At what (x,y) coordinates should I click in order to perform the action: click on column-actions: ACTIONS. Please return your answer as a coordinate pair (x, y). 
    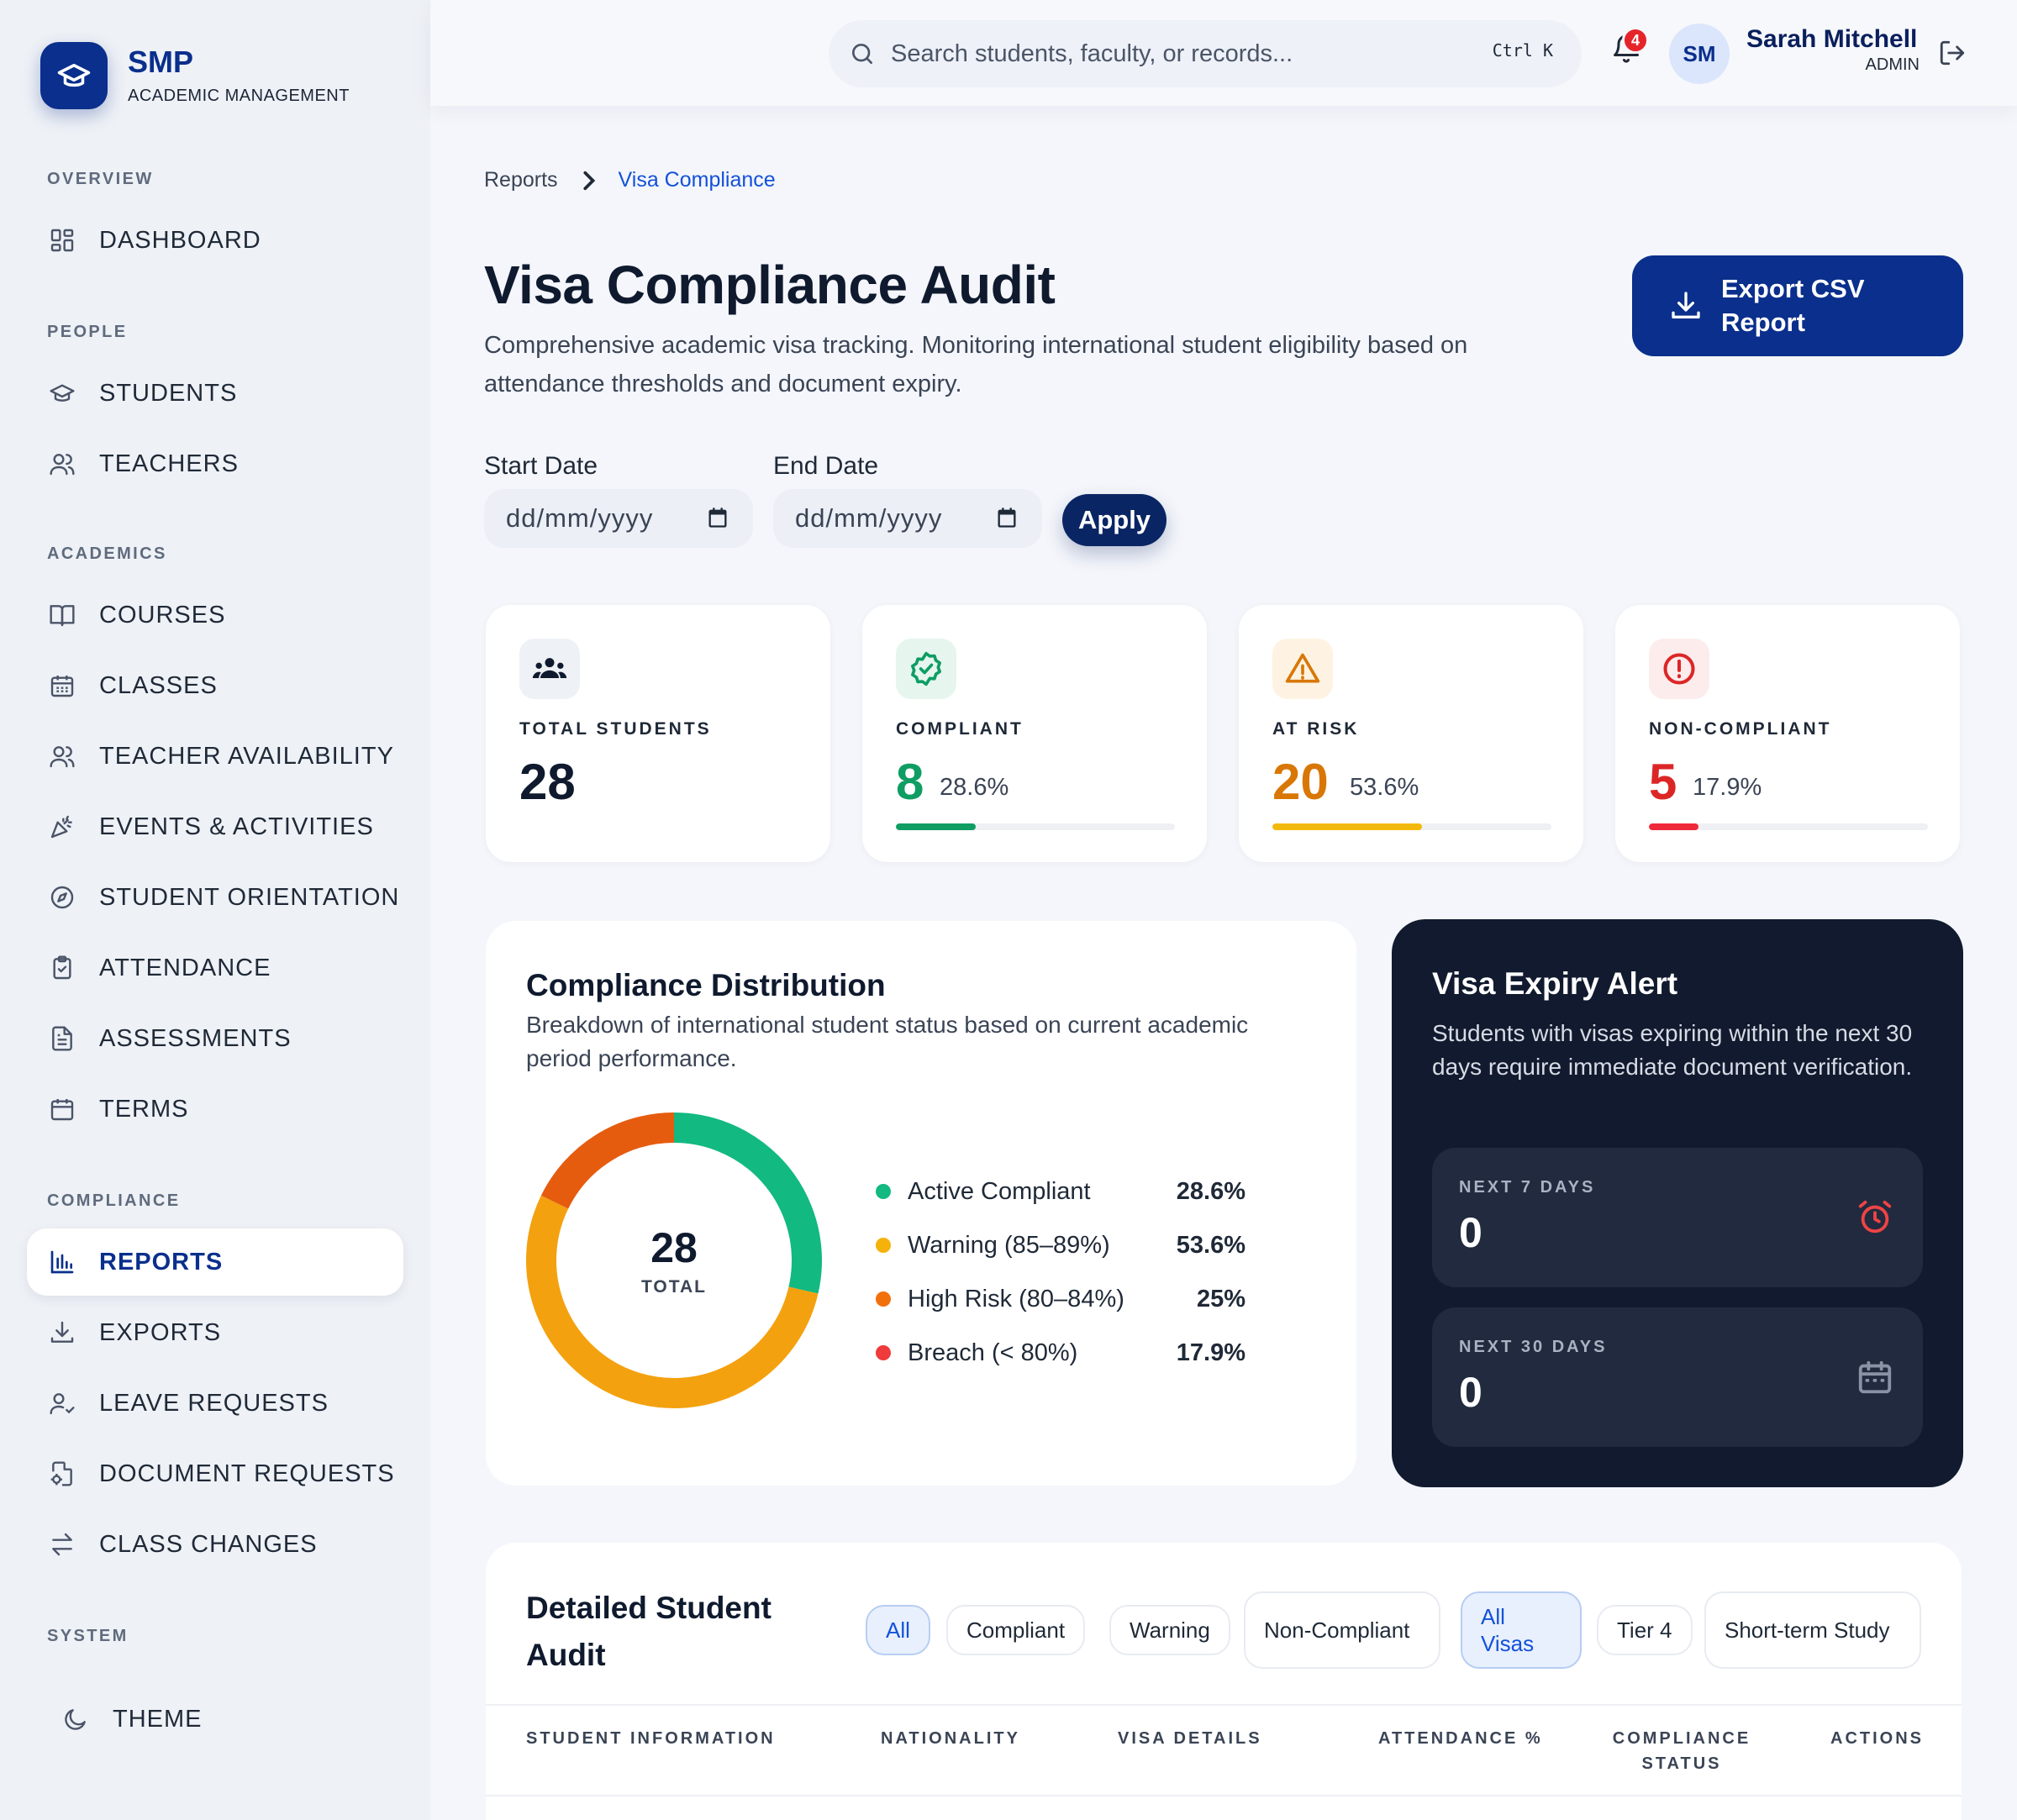
    Looking at the image, I should click on (1877, 1738).